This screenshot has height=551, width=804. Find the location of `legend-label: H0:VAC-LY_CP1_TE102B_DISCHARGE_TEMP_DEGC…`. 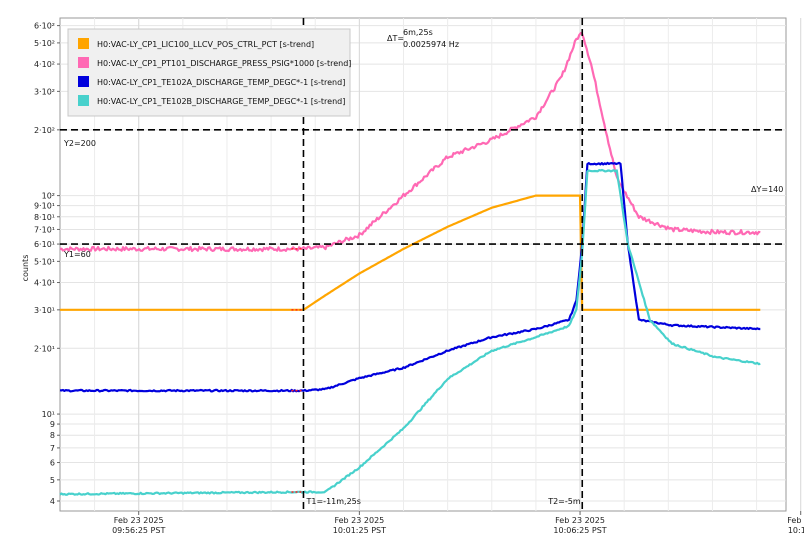

legend-label: H0:VAC-LY_CP1_TE102B_DISCHARGE_TEMP_DEGC… is located at coordinates (221, 101).